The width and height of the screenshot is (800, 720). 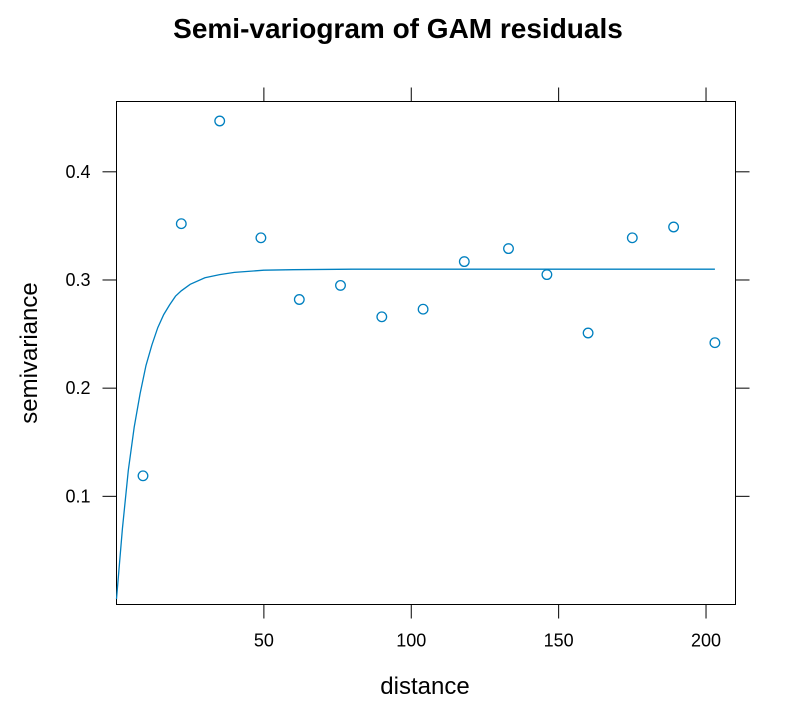 What do you see at coordinates (29, 352) in the screenshot?
I see `y-axis-label: semivariance` at bounding box center [29, 352].